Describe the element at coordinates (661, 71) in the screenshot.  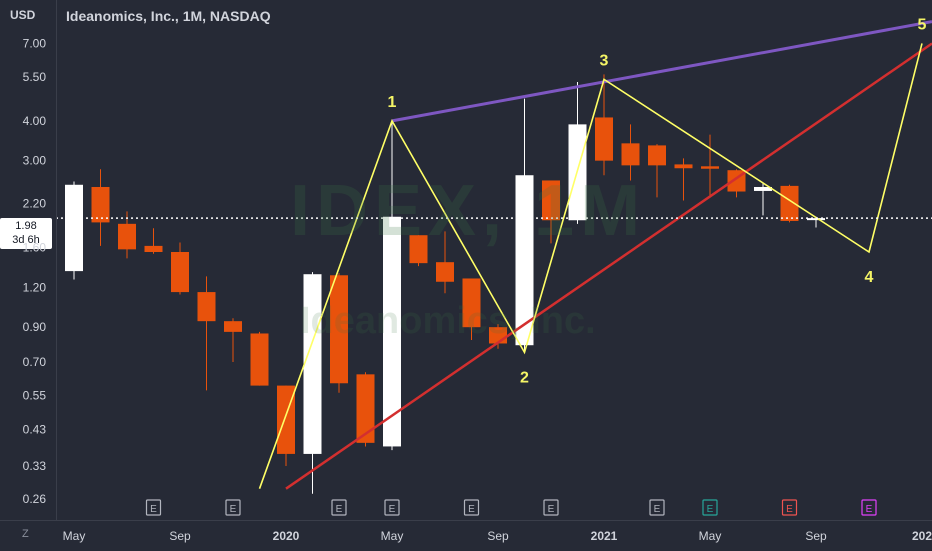
I see `upper-channel-line` at that location.